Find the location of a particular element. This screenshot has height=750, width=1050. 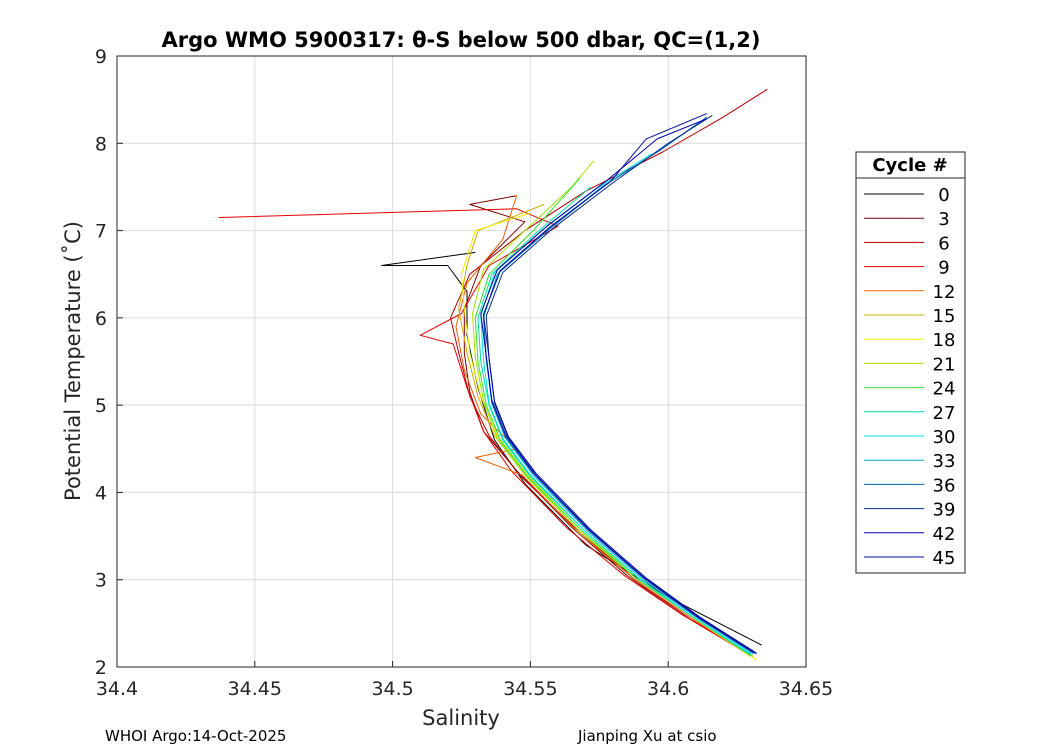

y-tick-label: 8 is located at coordinates (101, 144).